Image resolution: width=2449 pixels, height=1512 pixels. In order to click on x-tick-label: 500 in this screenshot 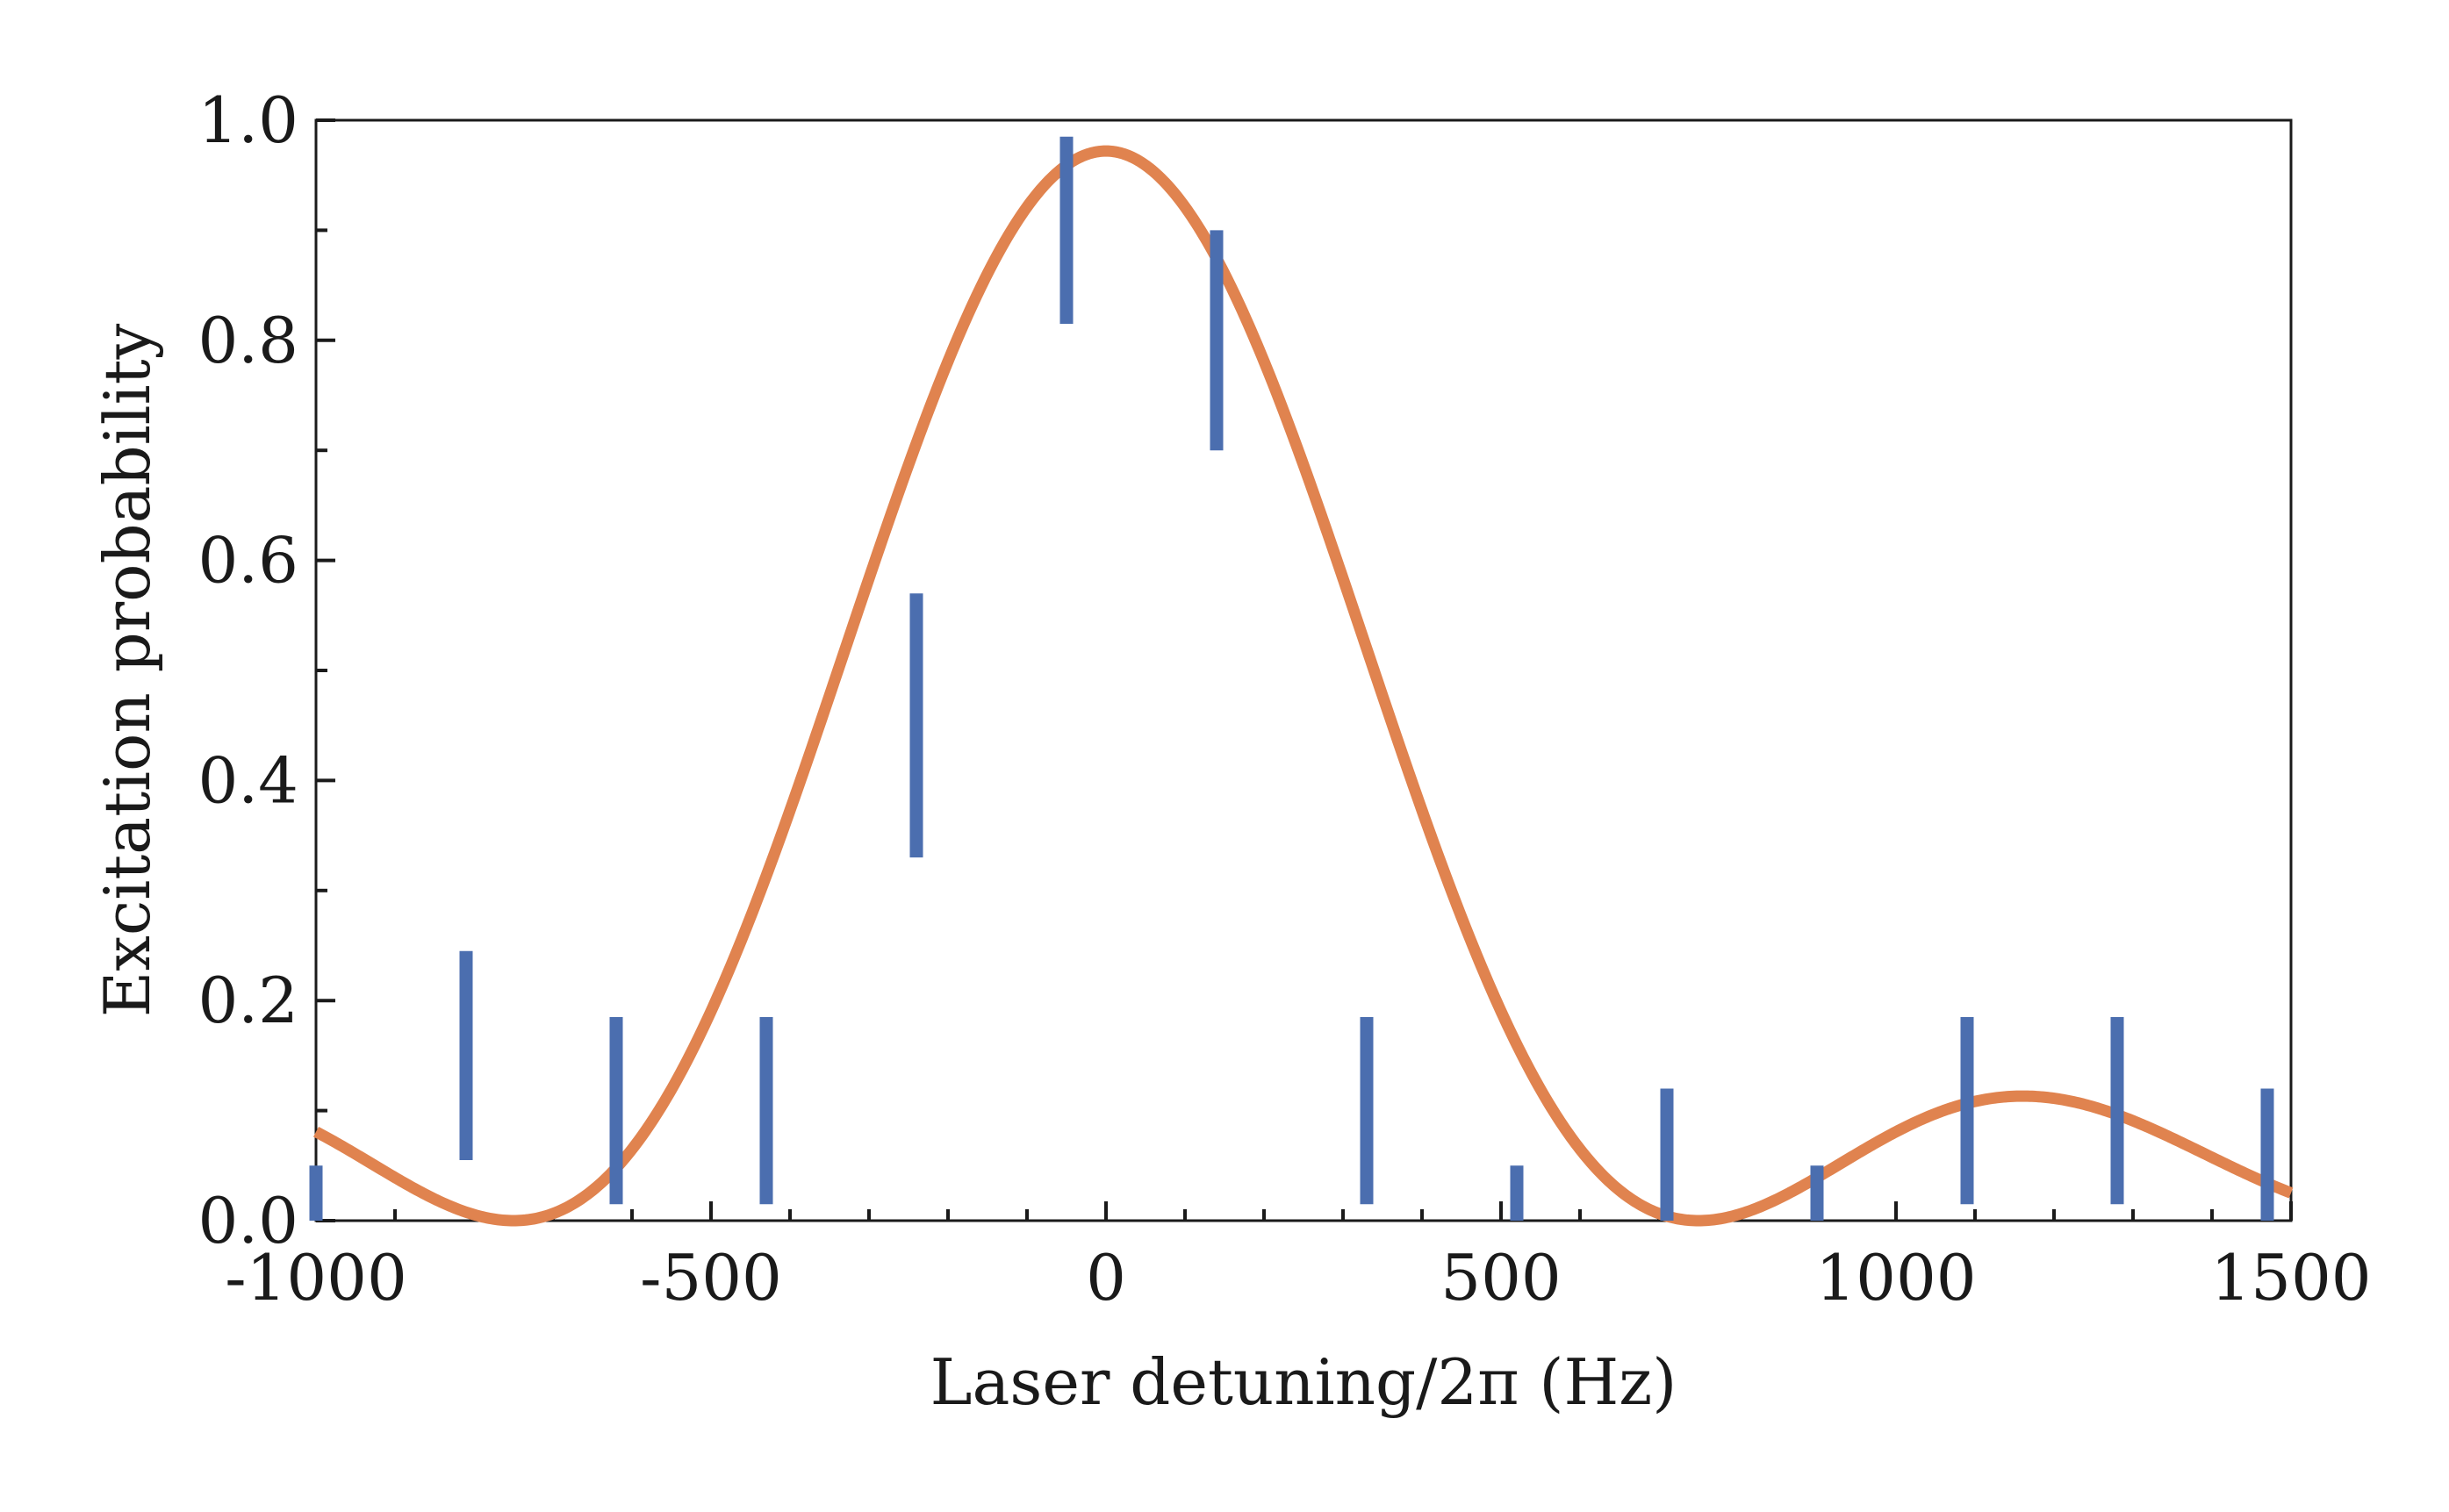, I will do `click(1500, 1278)`.